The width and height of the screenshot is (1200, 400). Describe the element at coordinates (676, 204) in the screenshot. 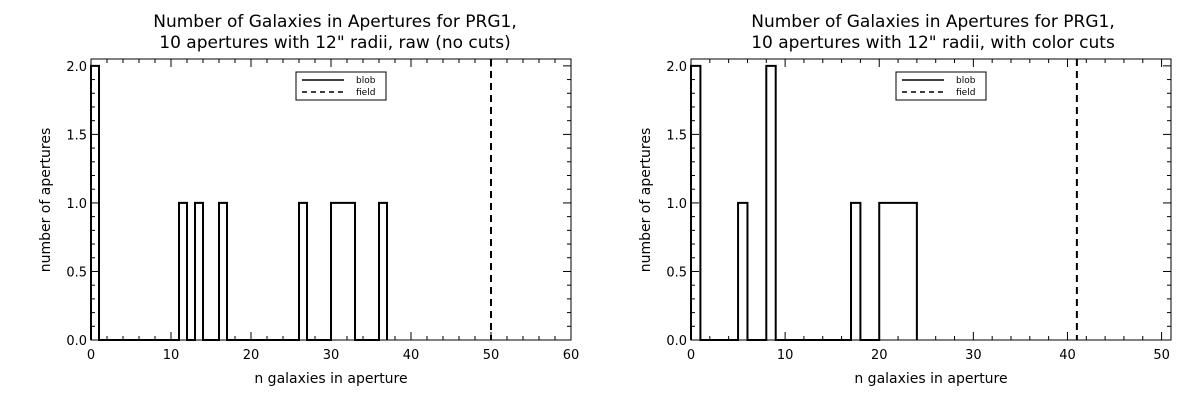

I see `right-y-tick-label: 1.0` at that location.